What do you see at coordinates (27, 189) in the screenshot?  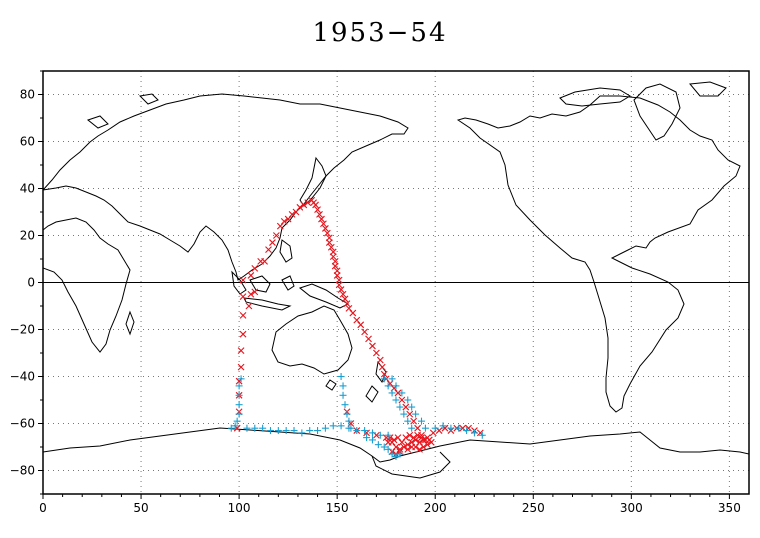 I see `y-tick-label: 40` at bounding box center [27, 189].